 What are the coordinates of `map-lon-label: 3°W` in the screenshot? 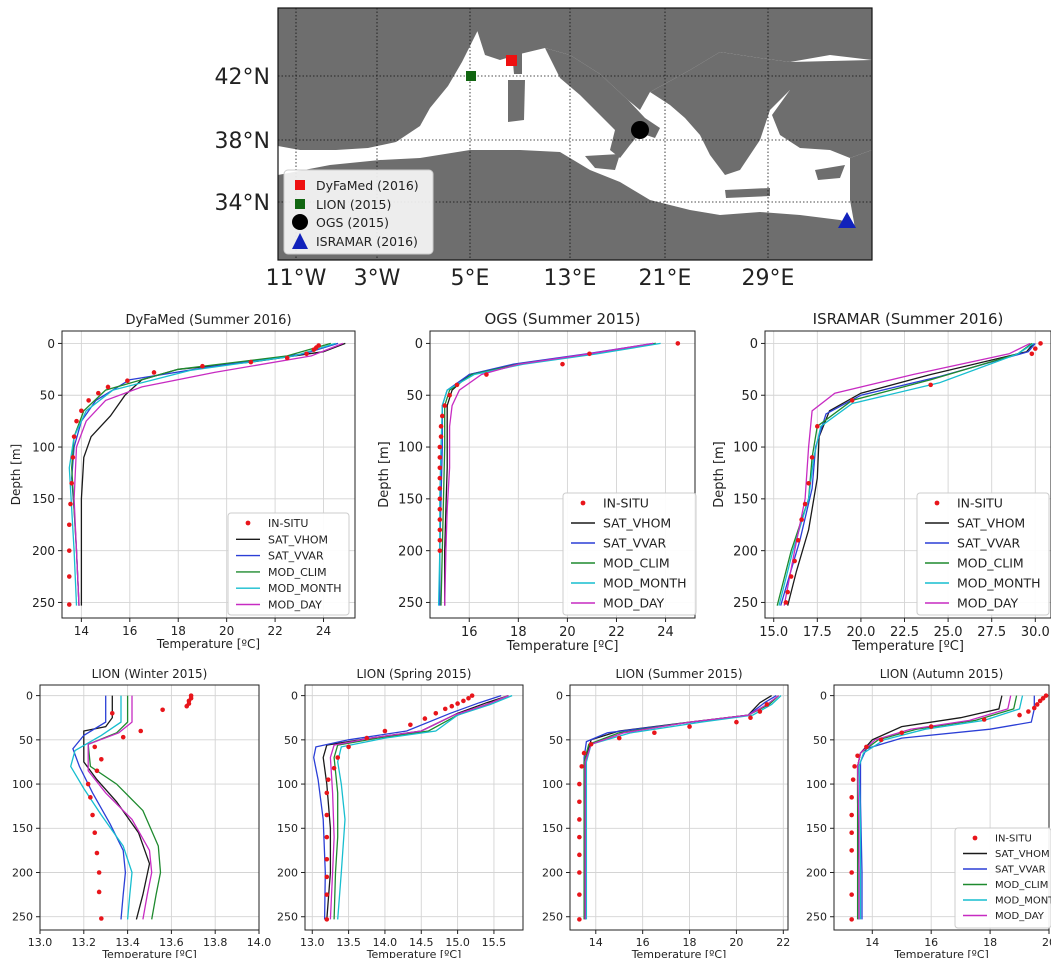 It's located at (377, 278).